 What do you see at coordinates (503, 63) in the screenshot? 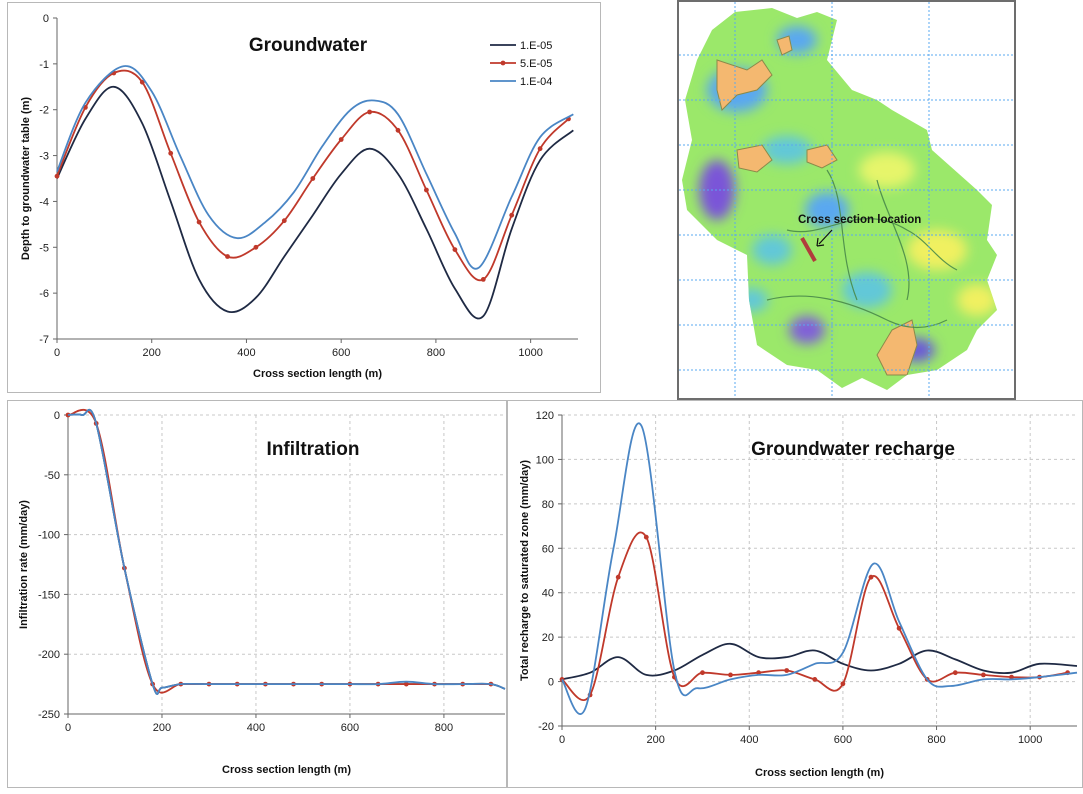
I see `legend-marker` at bounding box center [503, 63].